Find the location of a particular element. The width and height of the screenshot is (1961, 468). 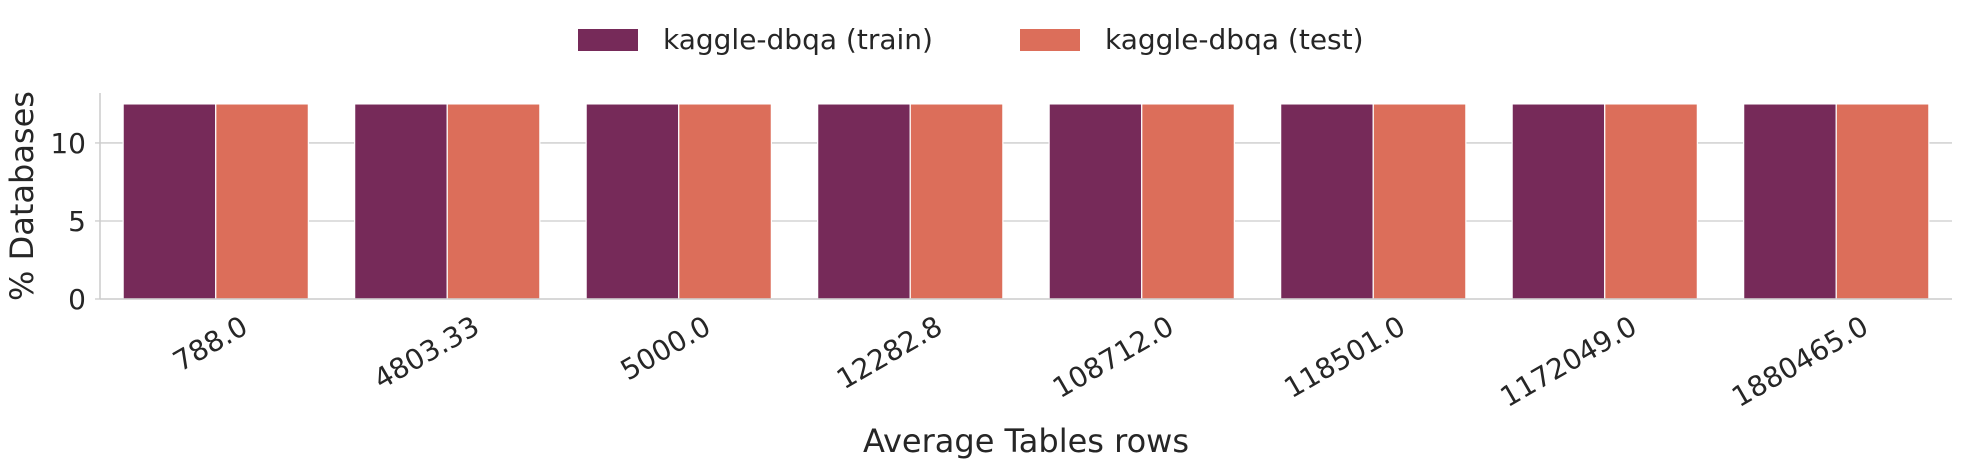

x-tick-label: 1172049.0 is located at coordinates (1569, 361).